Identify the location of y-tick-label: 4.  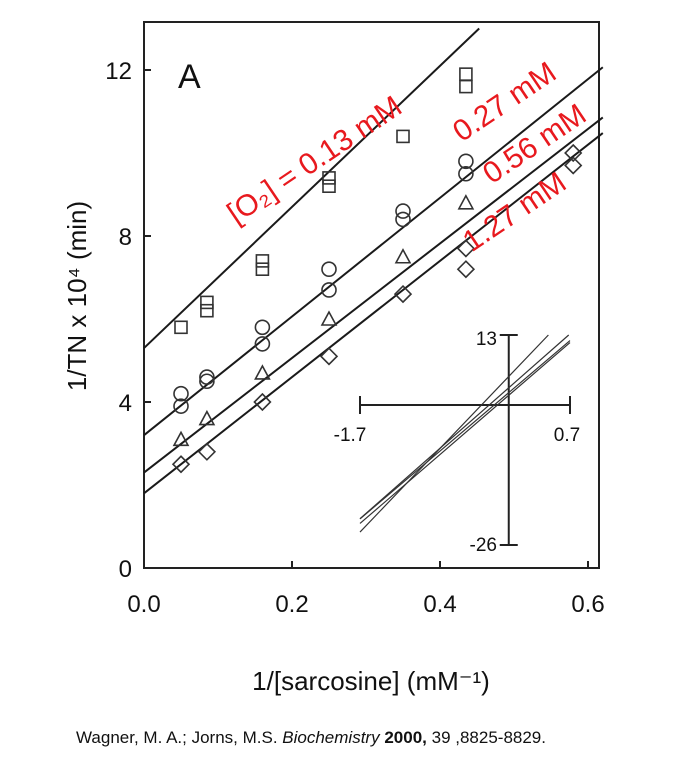
(125, 403).